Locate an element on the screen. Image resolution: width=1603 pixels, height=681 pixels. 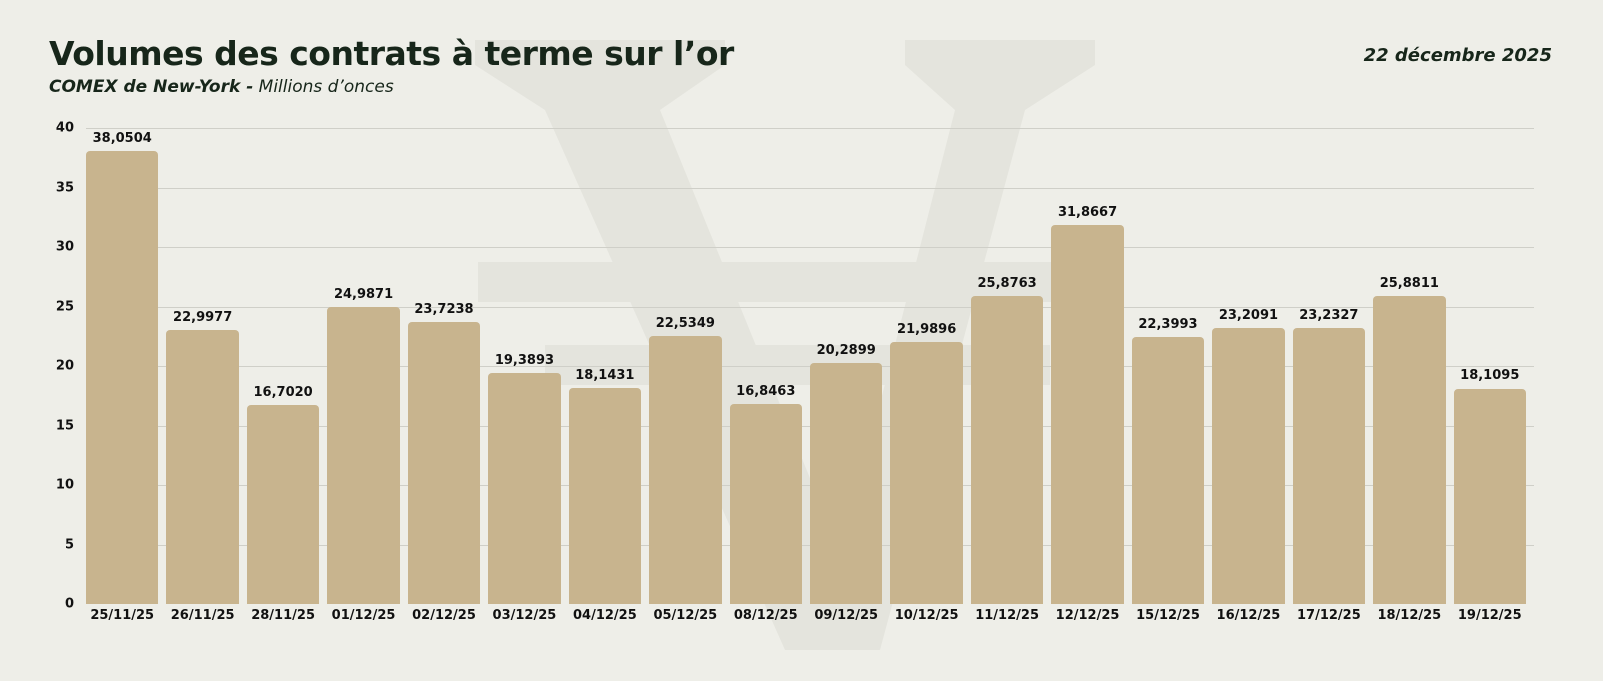
bar-value-label: 18,1431 is located at coordinates (605, 376).